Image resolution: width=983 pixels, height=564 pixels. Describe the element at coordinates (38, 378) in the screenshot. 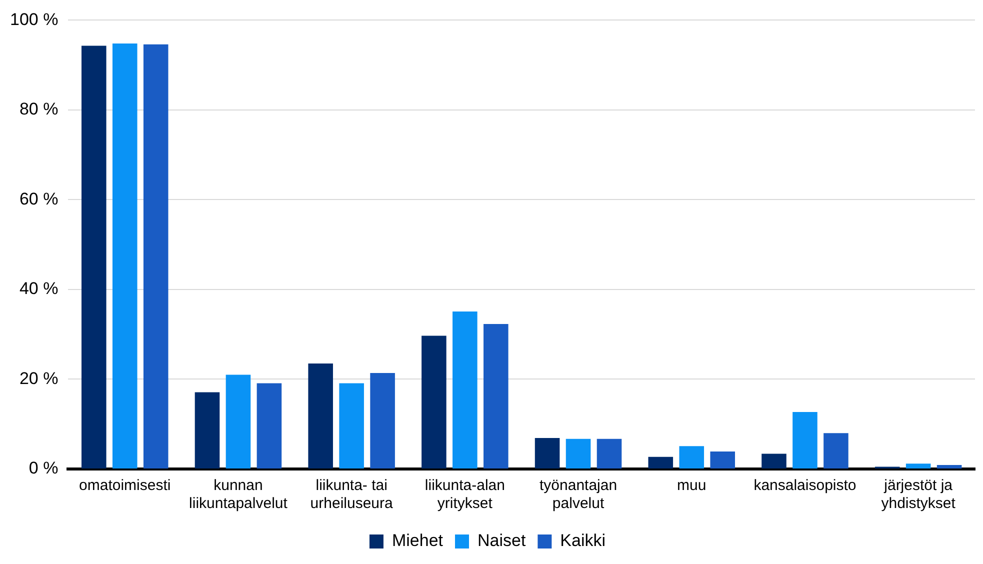

I see `y-tick-label: 20 %` at that location.